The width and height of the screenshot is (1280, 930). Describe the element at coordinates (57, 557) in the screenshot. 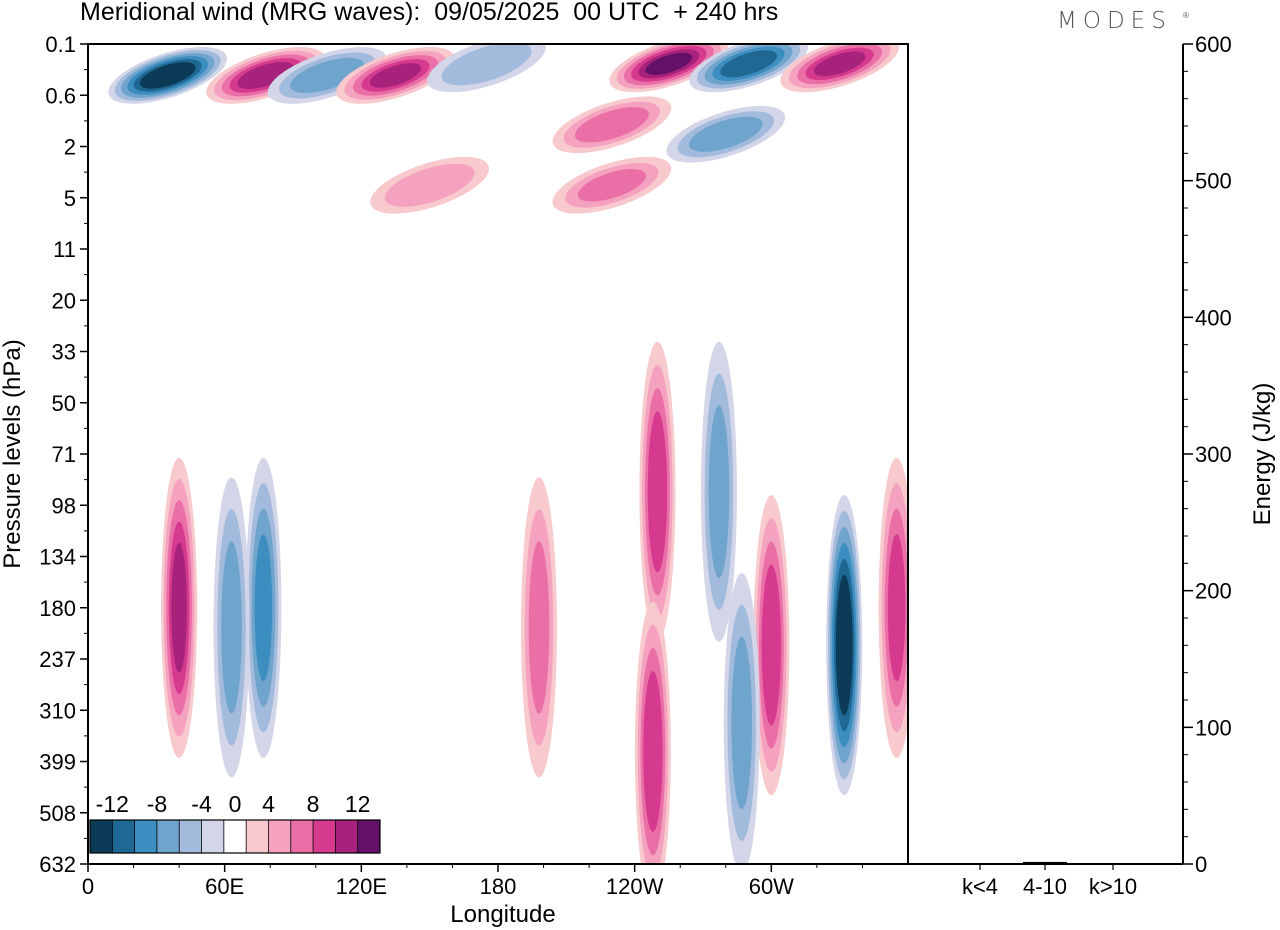

I see `y-tick-label: 134` at that location.